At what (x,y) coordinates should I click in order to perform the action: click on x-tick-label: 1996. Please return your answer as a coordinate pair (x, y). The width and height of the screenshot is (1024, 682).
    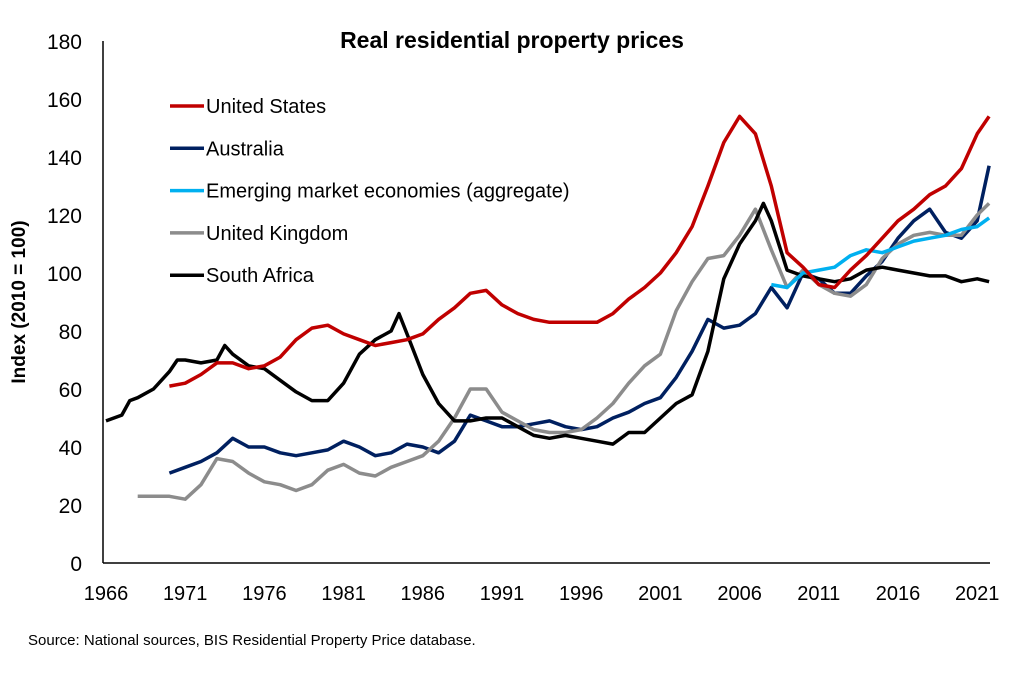
    Looking at the image, I should click on (581, 594).